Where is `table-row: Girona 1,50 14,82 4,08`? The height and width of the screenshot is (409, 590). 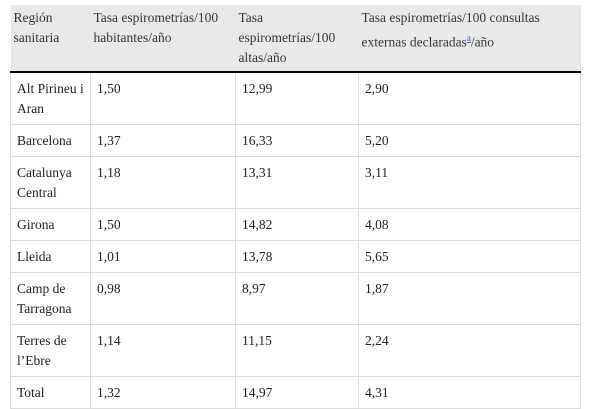
table-row: Girona 1,50 14,82 4,08 is located at coordinates (295, 224).